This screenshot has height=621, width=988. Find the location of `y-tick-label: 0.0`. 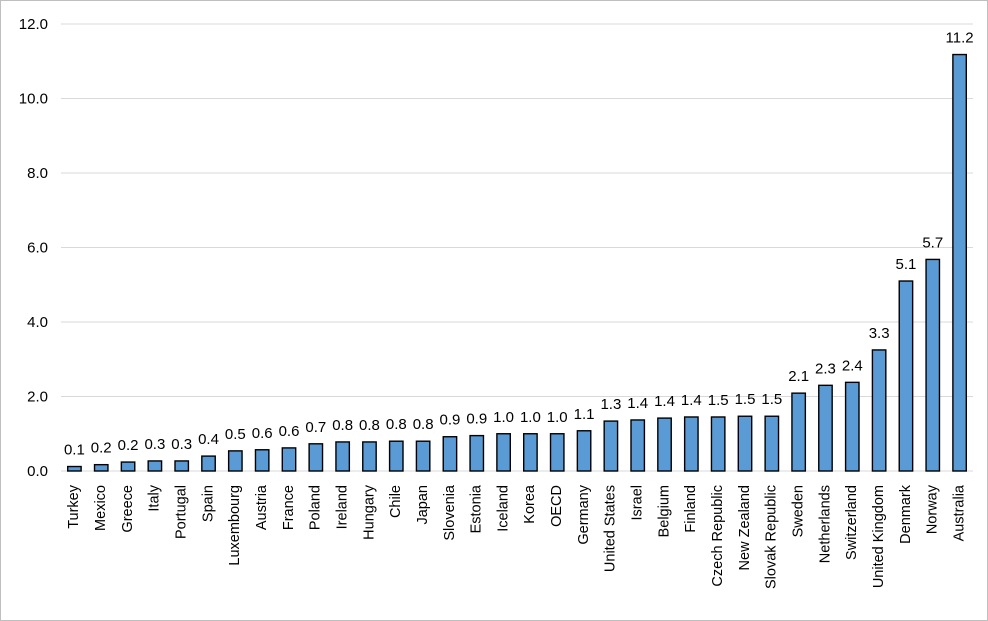

y-tick-label: 0.0 is located at coordinates (37, 471).